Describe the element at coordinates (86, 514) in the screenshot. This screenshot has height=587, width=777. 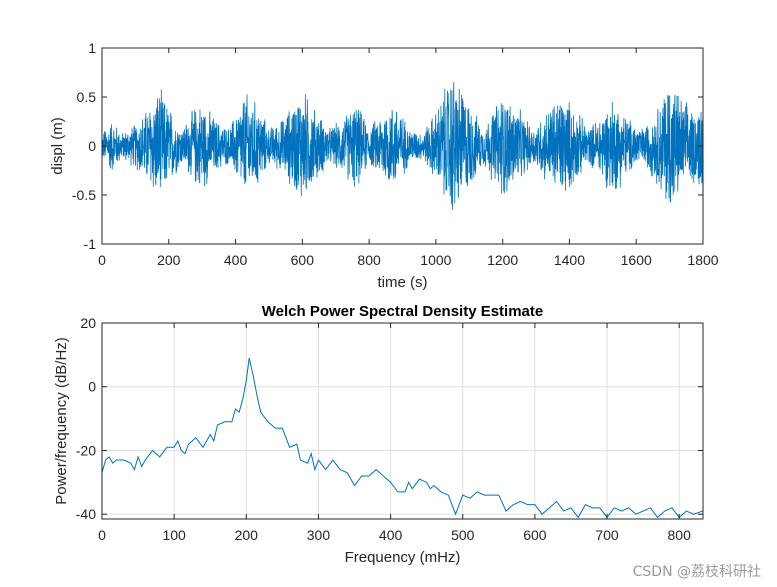
I see `y-tick-label: -40` at that location.